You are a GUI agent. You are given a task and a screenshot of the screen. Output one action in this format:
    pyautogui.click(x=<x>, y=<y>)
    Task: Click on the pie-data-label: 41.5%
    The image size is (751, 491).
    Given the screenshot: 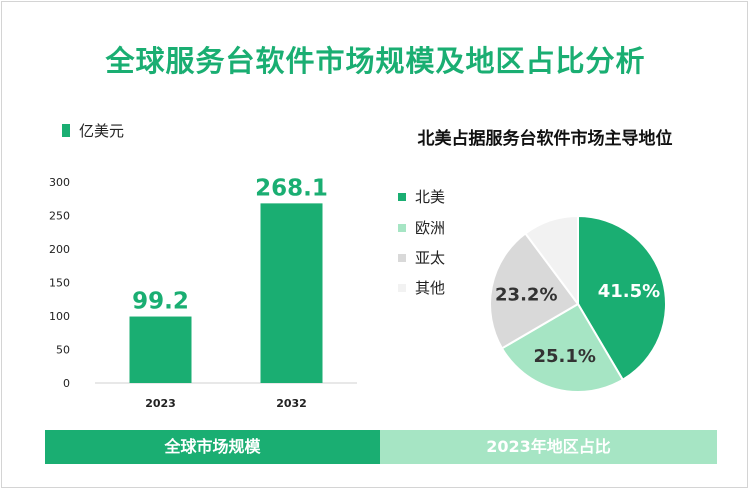 What is the action you would take?
    pyautogui.click(x=629, y=291)
    